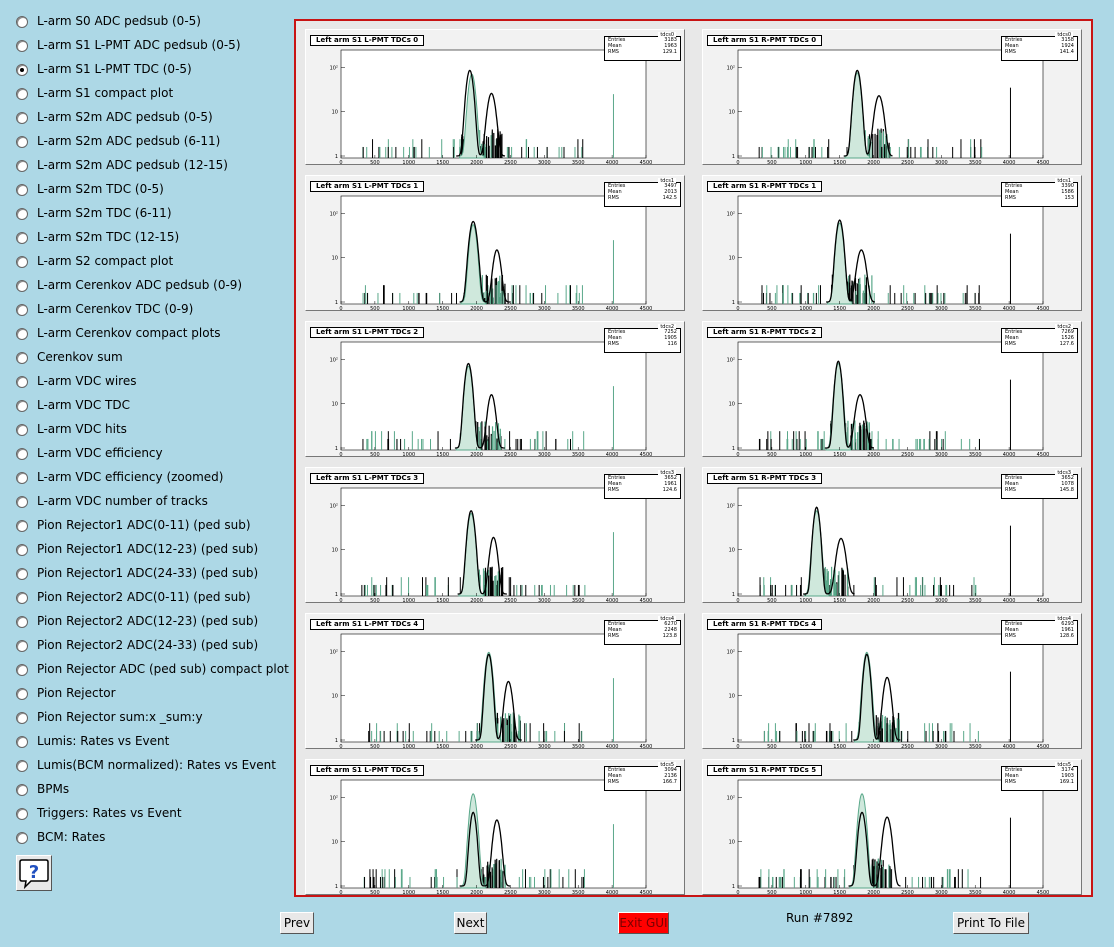 The image size is (1114, 947). I want to click on radio-option: L-arm S1 L-PMT TDC (0-5), so click(149, 72).